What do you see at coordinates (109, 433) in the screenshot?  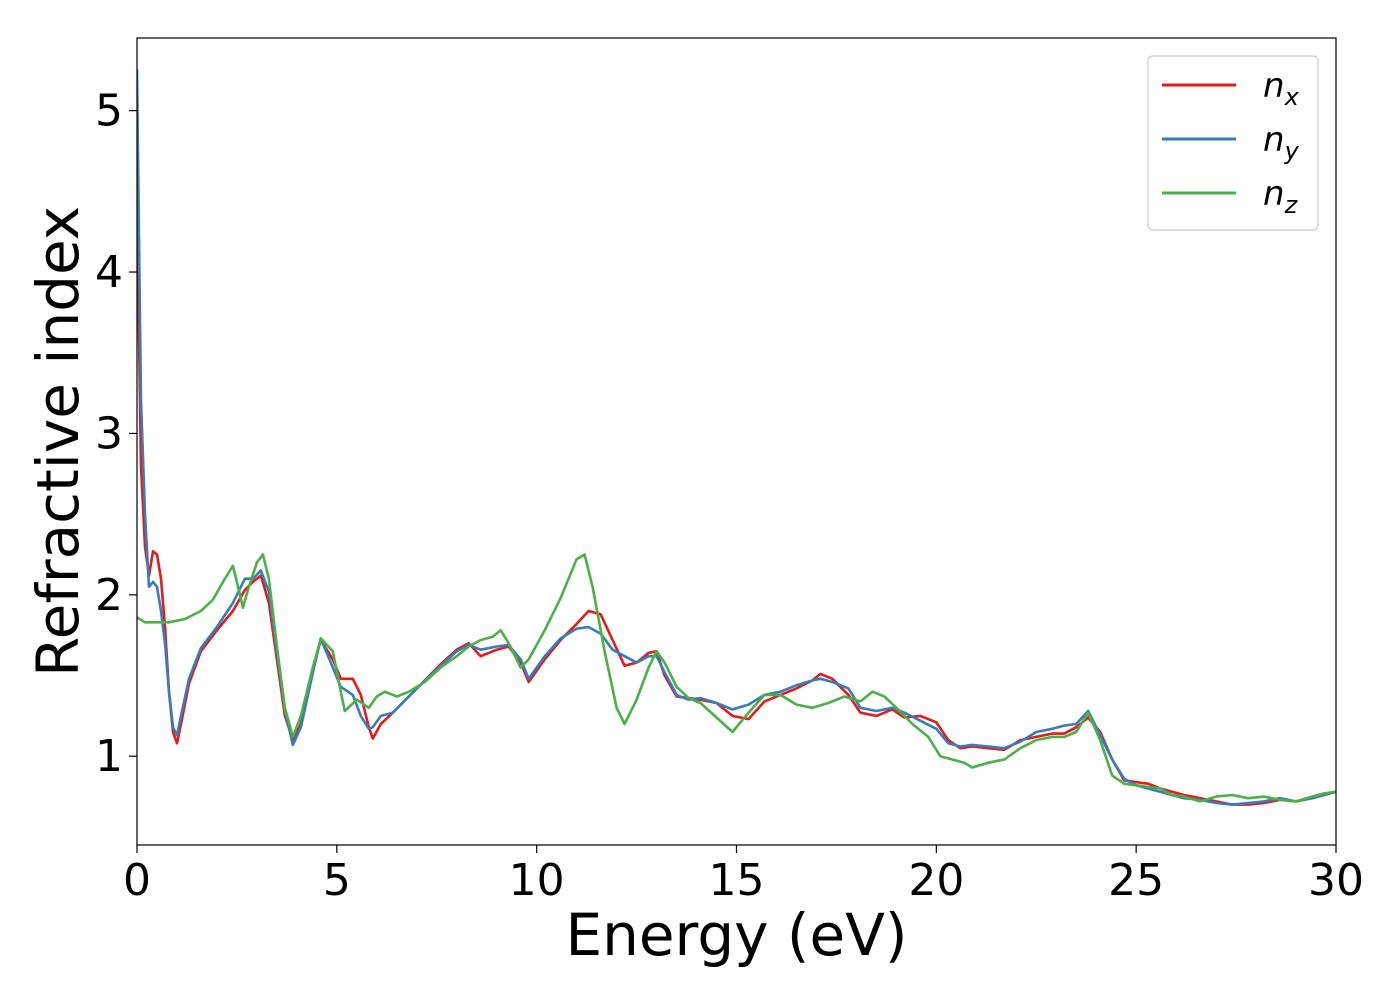 I see `y-tick-label: 3` at bounding box center [109, 433].